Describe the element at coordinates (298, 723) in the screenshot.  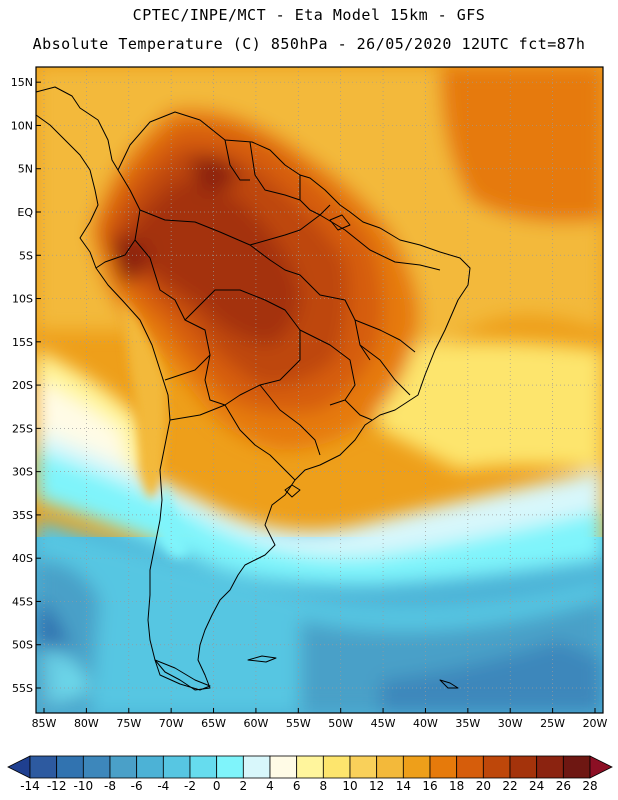
I see `lon-label: 55W` at that location.